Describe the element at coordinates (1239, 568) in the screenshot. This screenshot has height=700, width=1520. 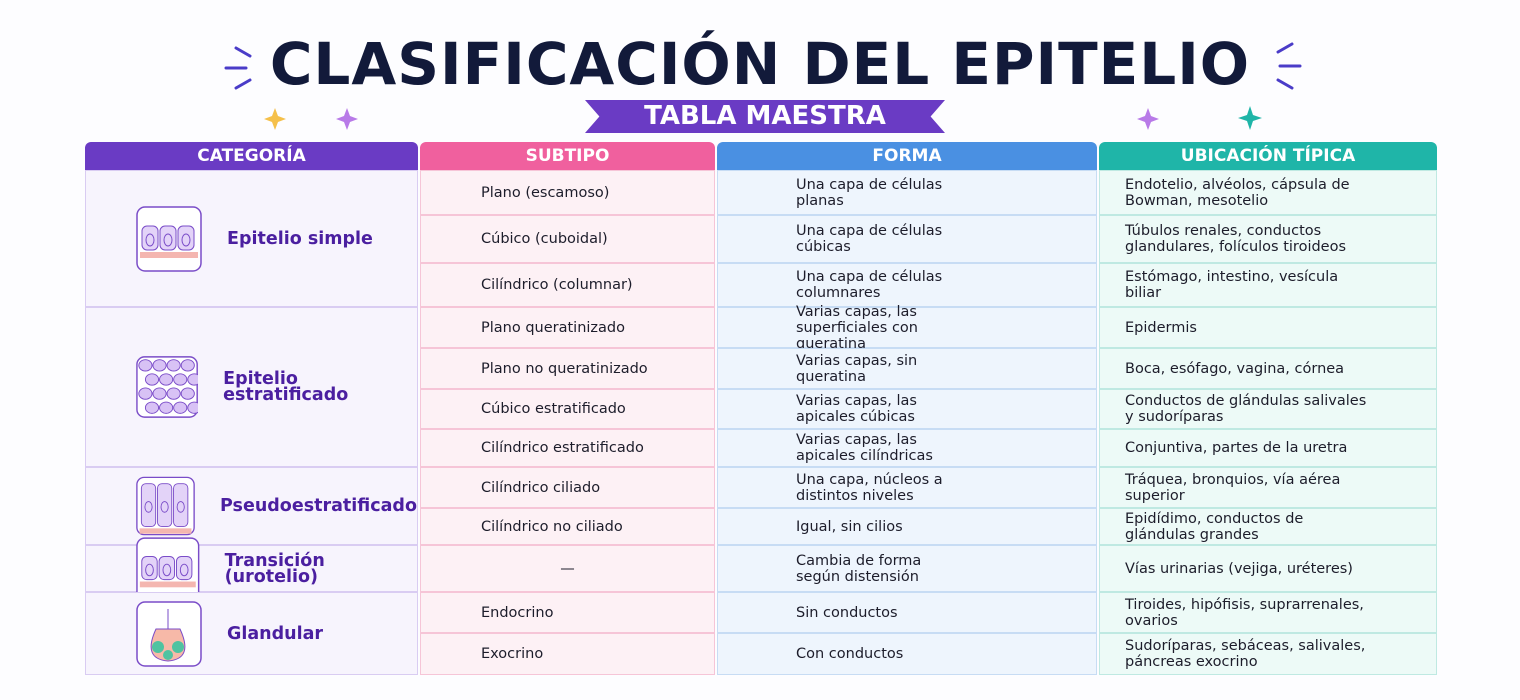
I see `location-cell-text: Vías urinarias (vejiga, uréteres)` at that location.